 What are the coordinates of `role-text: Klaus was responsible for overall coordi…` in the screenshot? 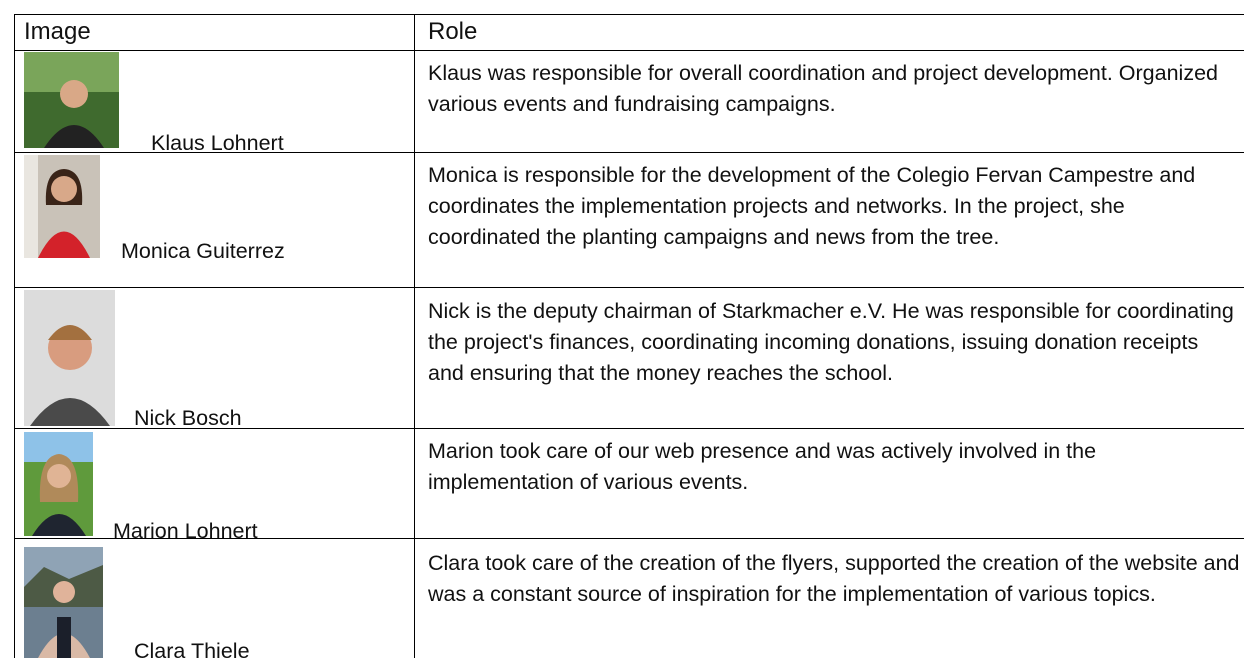 It's located at (823, 88).